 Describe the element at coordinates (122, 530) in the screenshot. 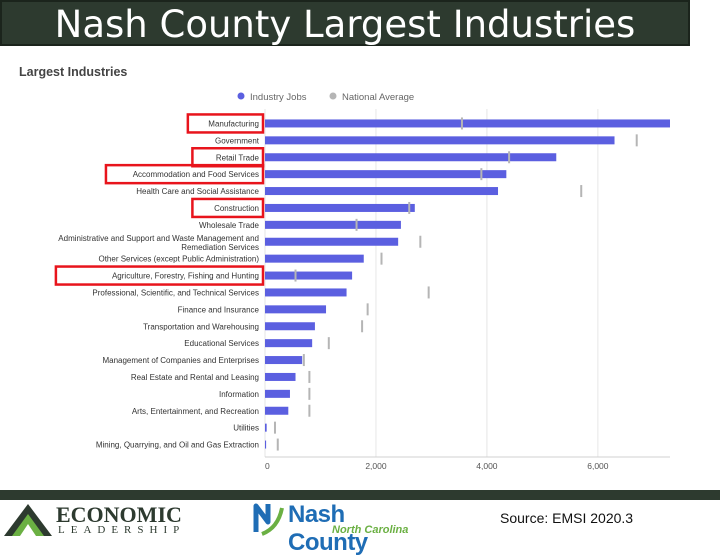

I see `logo-word-leadership: LEADERSHIP` at that location.